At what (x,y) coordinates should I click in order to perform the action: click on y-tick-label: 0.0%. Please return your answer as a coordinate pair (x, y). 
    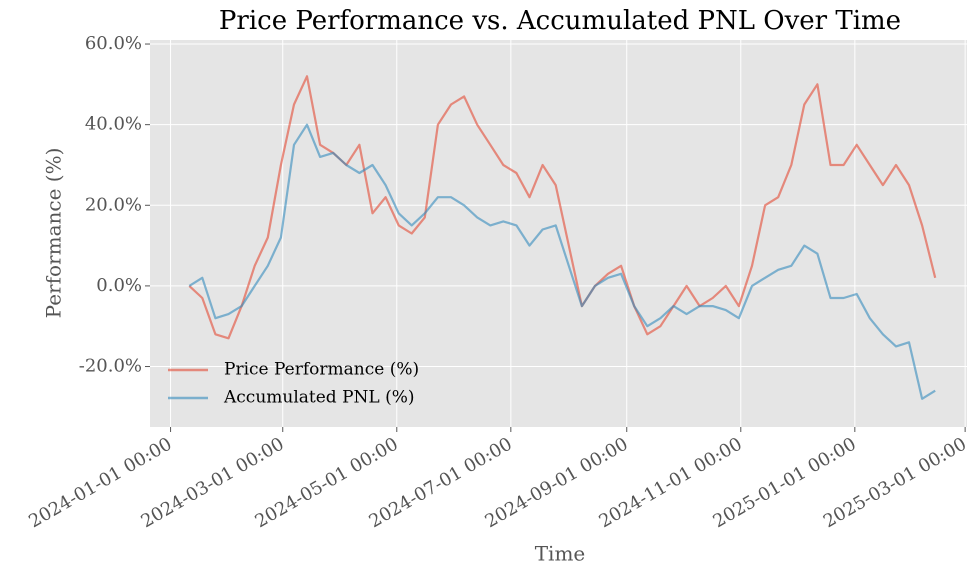
    Looking at the image, I should click on (119, 285).